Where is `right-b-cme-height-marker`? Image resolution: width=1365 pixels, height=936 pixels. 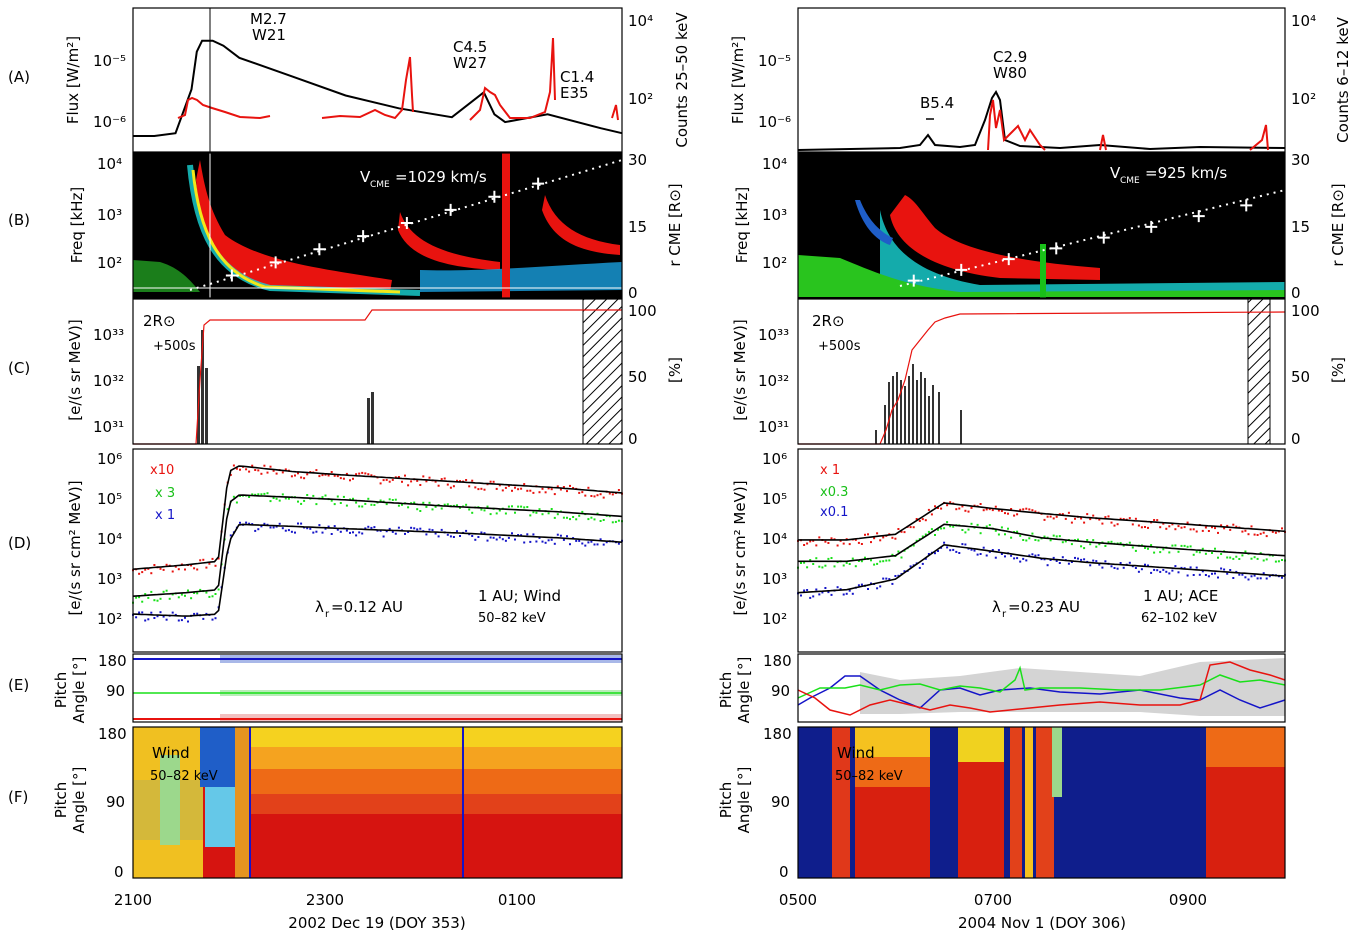
right-b-cme-height-marker is located at coordinates (961, 269).